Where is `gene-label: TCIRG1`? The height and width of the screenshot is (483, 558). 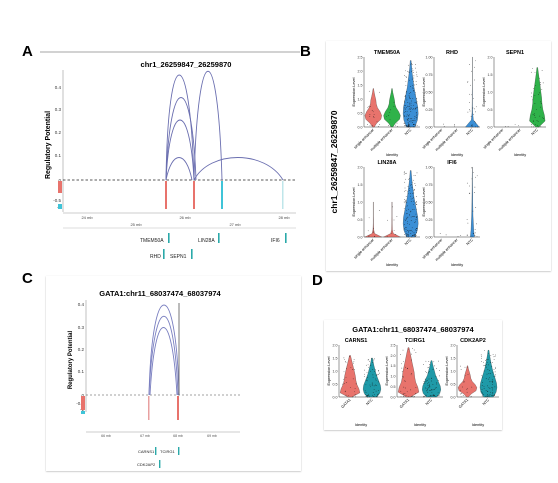
gene-label: TCIRG1 is located at coordinates (167, 451).